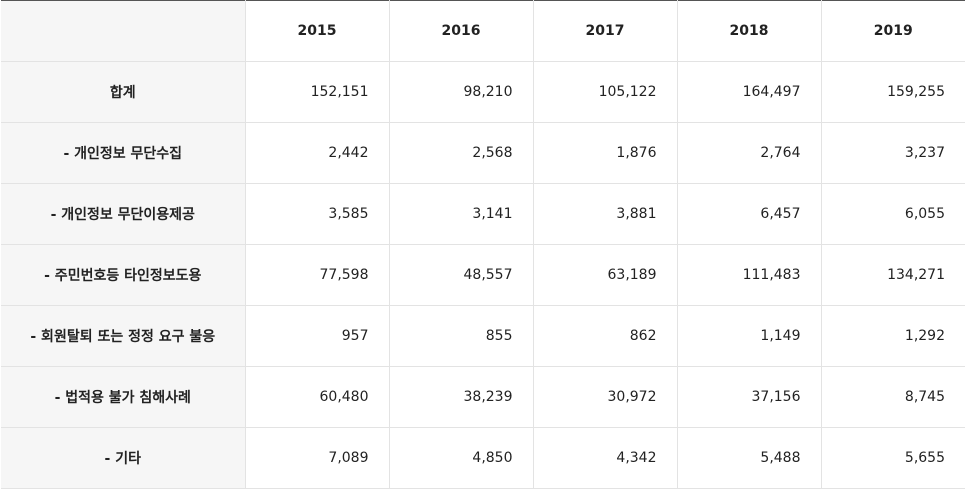 The width and height of the screenshot is (966, 496). Describe the element at coordinates (316, 31) in the screenshot. I see `header-year: 2015` at that location.